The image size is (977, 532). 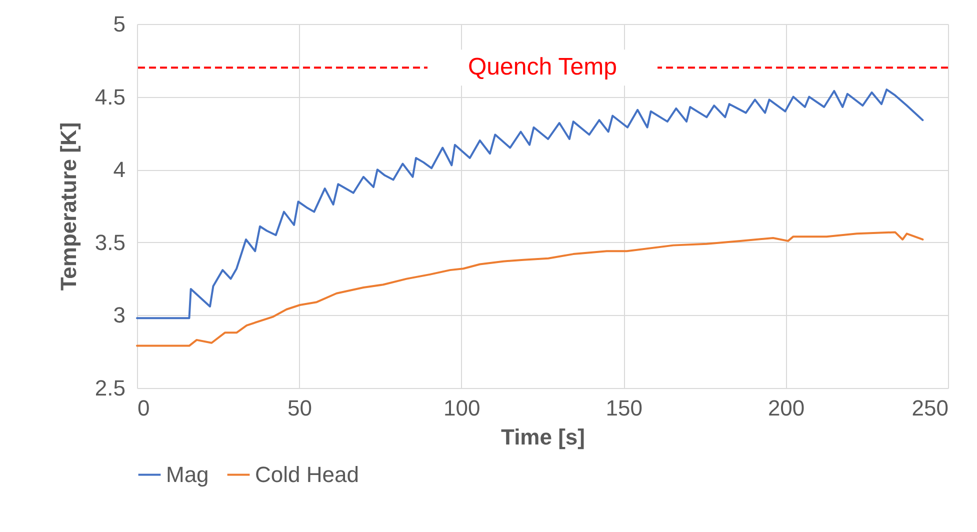 I want to click on x-tick-label: 50, so click(x=299, y=408).